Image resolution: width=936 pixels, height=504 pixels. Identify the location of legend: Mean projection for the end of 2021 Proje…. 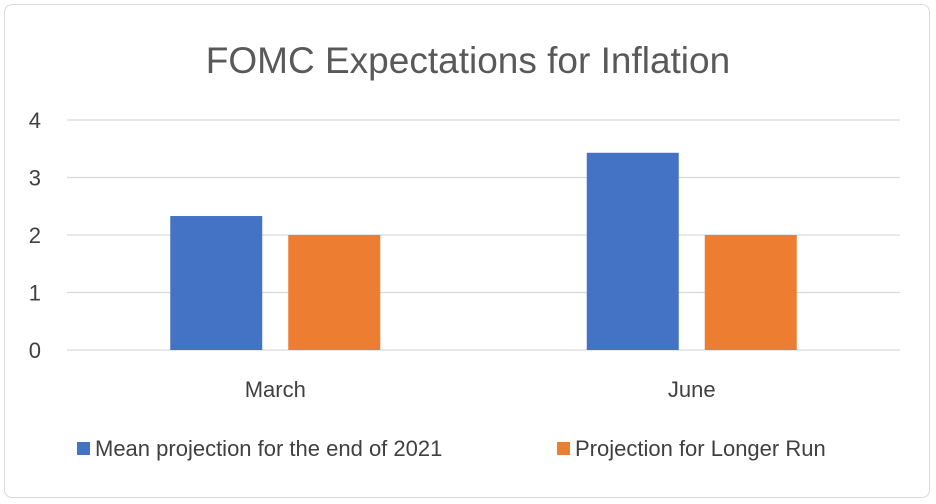
(451, 448).